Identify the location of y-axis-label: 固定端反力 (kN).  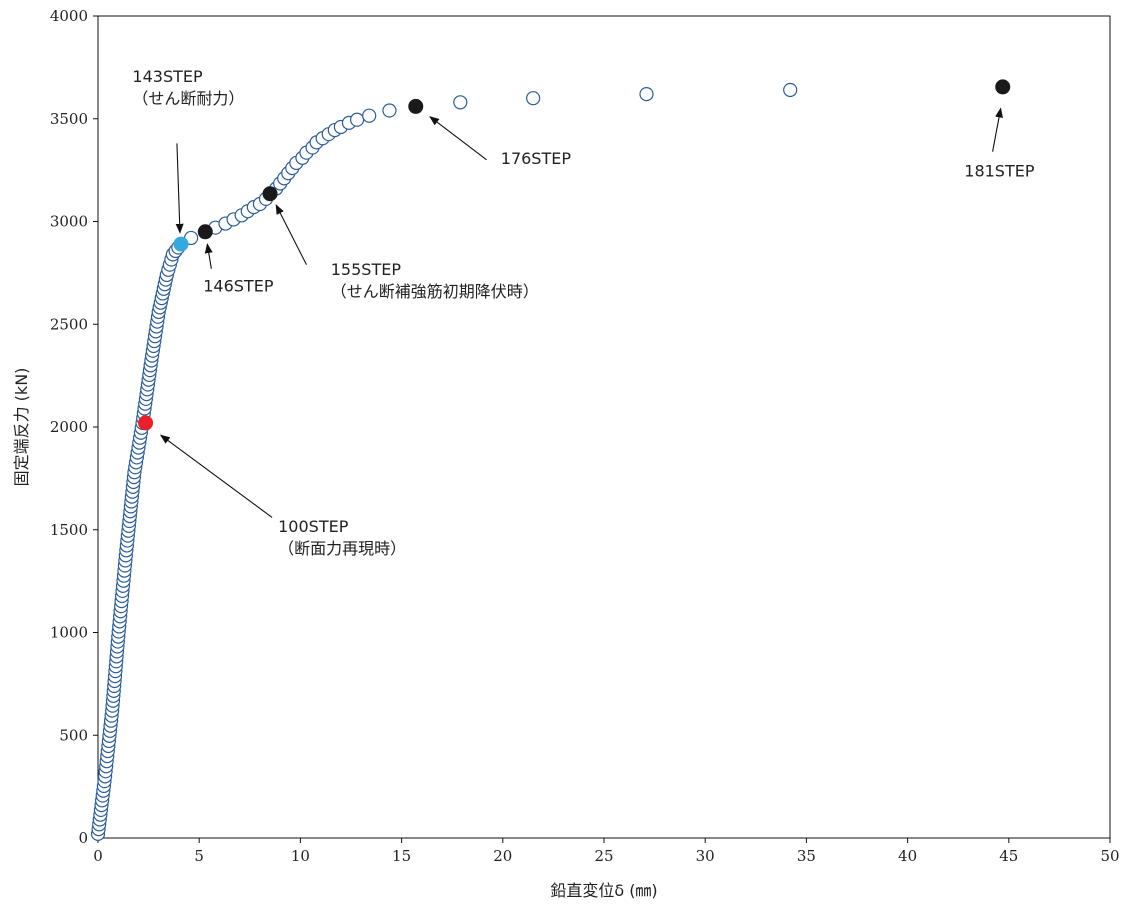
(21, 427).